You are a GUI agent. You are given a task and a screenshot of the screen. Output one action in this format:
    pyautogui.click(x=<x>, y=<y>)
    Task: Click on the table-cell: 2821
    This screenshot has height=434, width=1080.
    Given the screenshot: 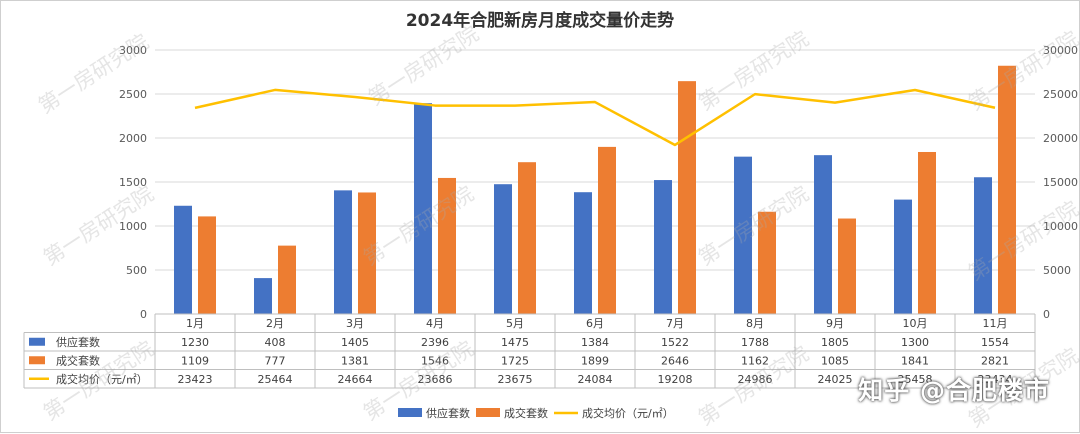 What is the action you would take?
    pyautogui.click(x=995, y=360)
    